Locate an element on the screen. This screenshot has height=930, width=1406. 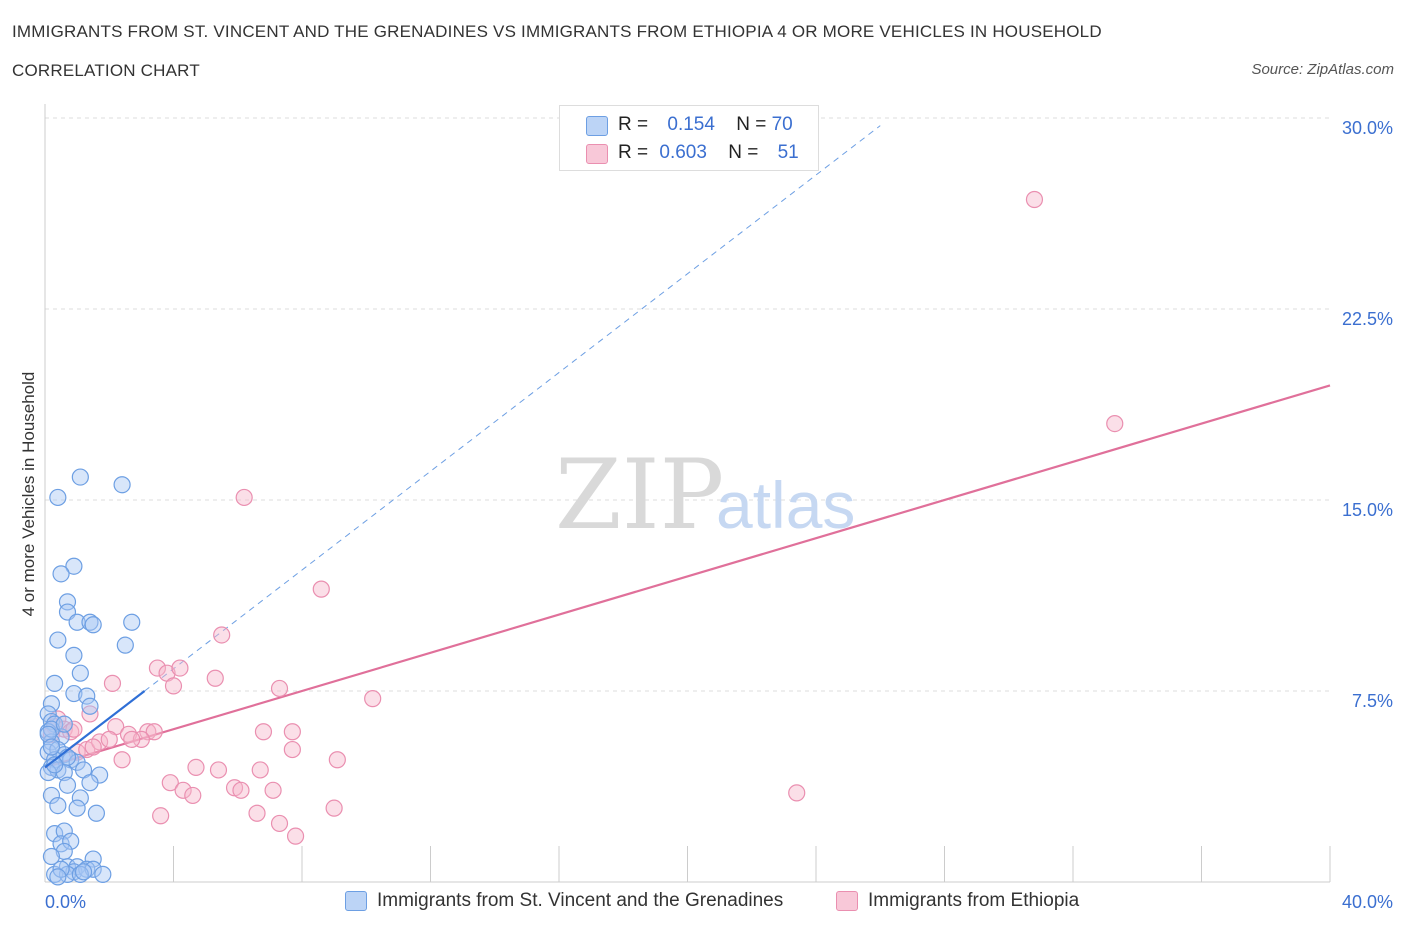
trend-line-st-vincent is located at coordinates (95, 729).